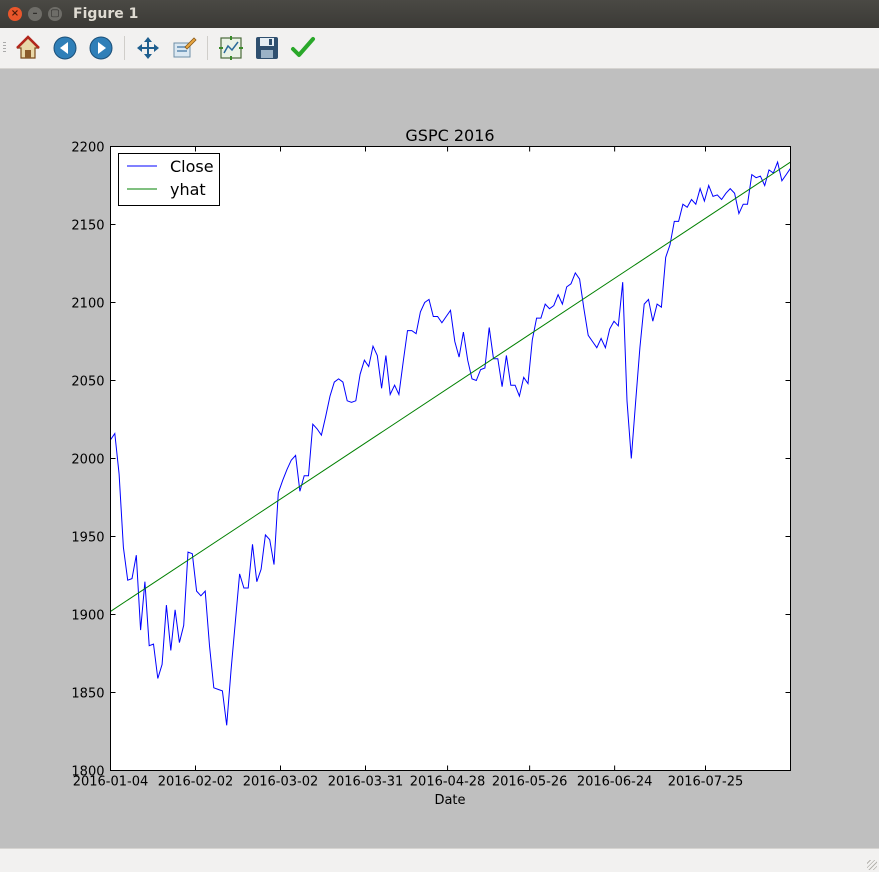 The width and height of the screenshot is (879, 872). Describe the element at coordinates (87, 694) in the screenshot. I see `y-tick-label: 1850` at that location.